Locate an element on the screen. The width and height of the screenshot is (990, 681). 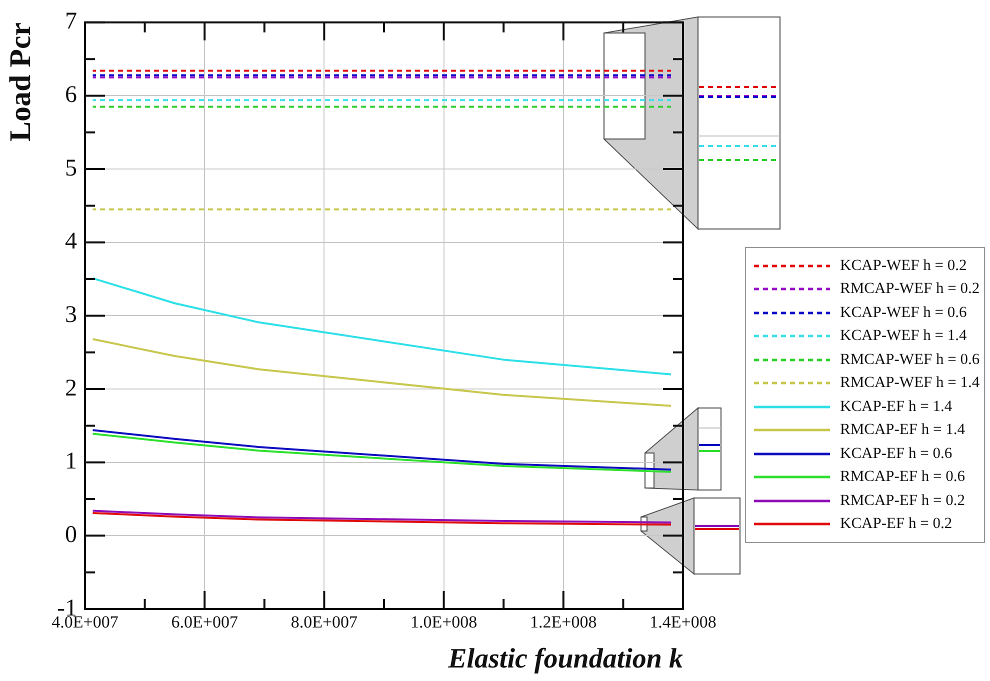
y-axis-title: Load Pcr is located at coordinates (20, 82).